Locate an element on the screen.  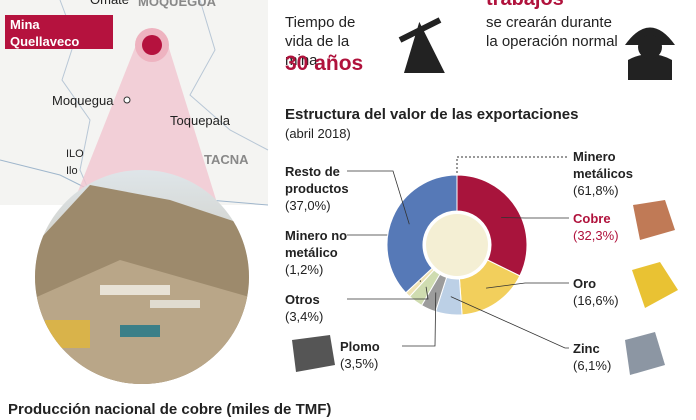
cobre-mineral is located at coordinates (654, 220).